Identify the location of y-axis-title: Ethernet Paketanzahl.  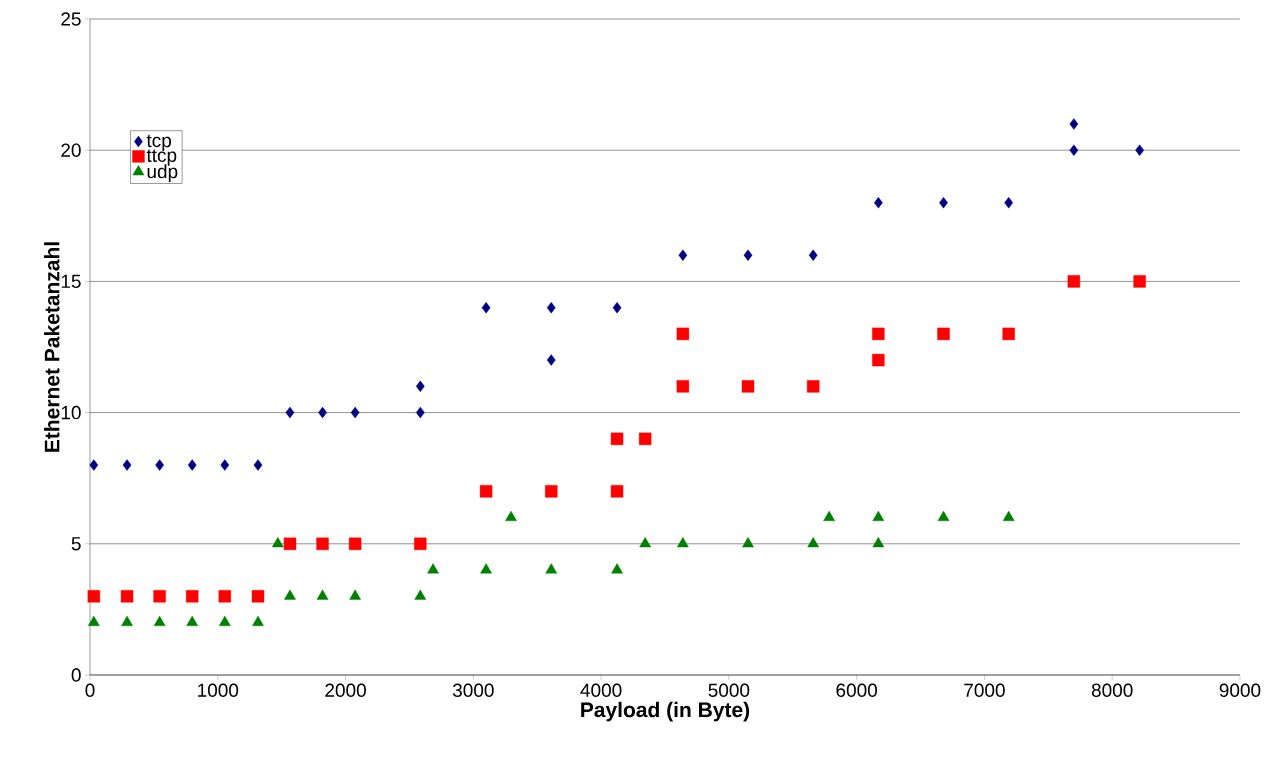
(52, 347).